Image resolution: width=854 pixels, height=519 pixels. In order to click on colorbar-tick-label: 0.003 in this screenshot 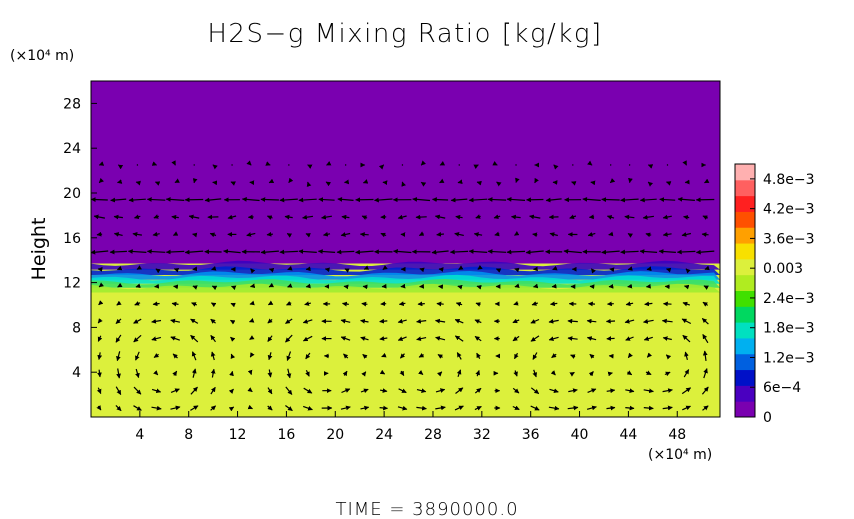, I will do `click(783, 269)`.